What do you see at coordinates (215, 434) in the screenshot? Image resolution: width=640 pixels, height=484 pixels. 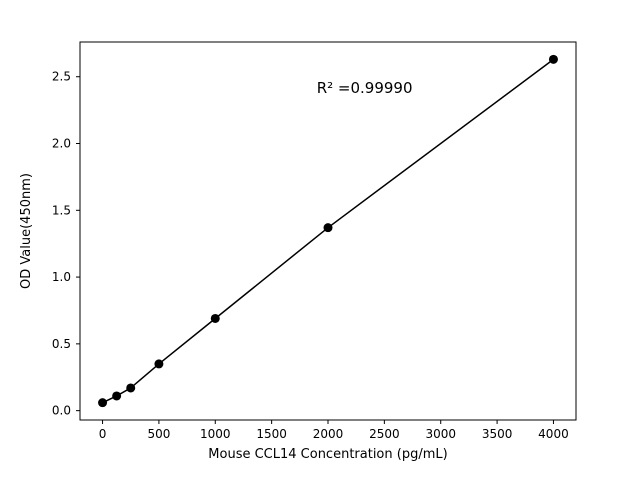 I see `x-tick-label: 1000` at bounding box center [215, 434].